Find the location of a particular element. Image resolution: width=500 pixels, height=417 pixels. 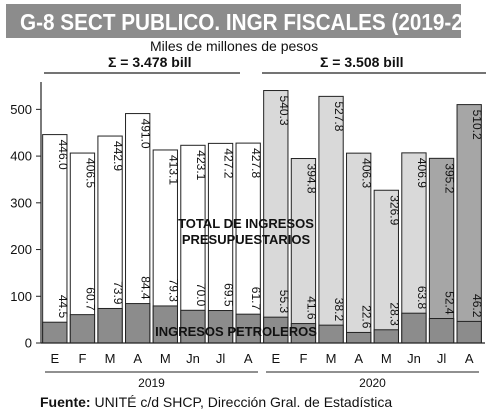

y-tick-label: 0 is located at coordinates (28, 343).